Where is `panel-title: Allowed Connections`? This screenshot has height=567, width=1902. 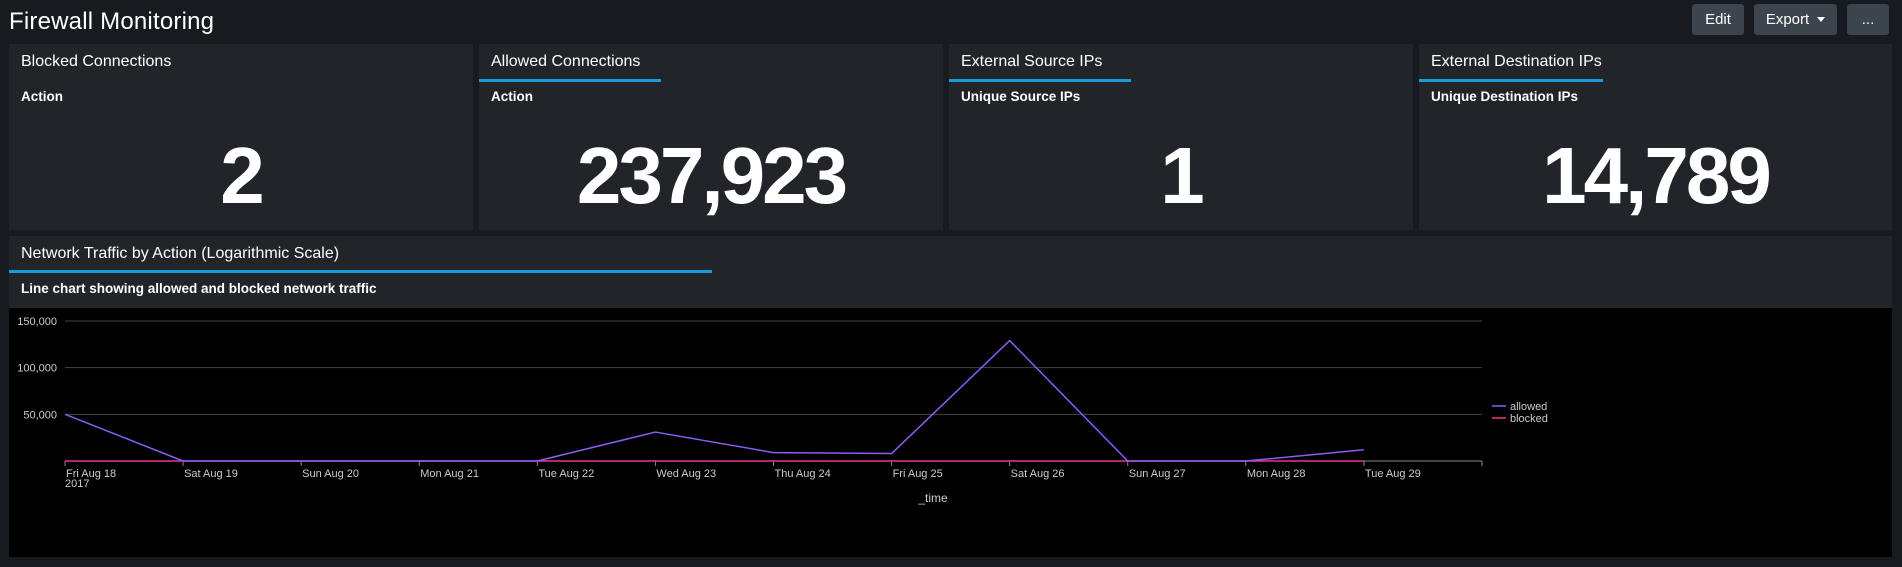
panel-title: Allowed Connections is located at coordinates (566, 61).